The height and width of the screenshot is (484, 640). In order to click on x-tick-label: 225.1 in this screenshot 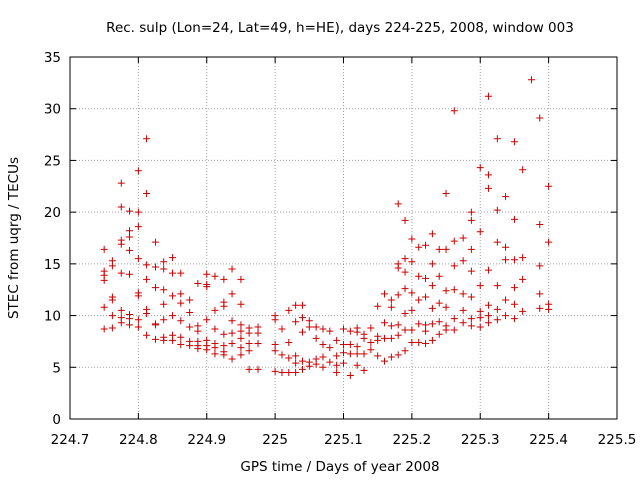, I will do `click(343, 440)`.